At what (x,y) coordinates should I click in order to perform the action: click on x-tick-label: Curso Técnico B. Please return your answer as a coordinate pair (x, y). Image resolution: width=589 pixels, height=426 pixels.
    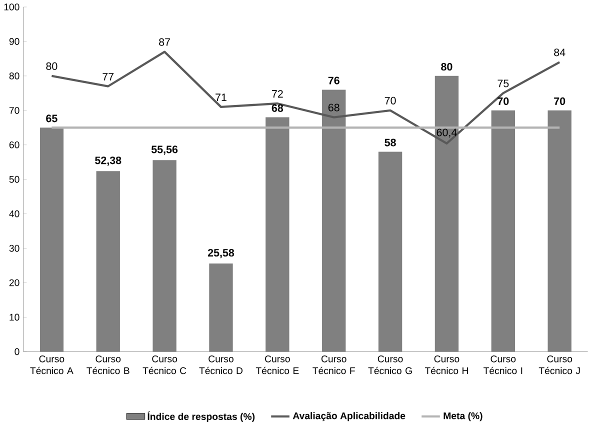
    Looking at the image, I should click on (108, 365).